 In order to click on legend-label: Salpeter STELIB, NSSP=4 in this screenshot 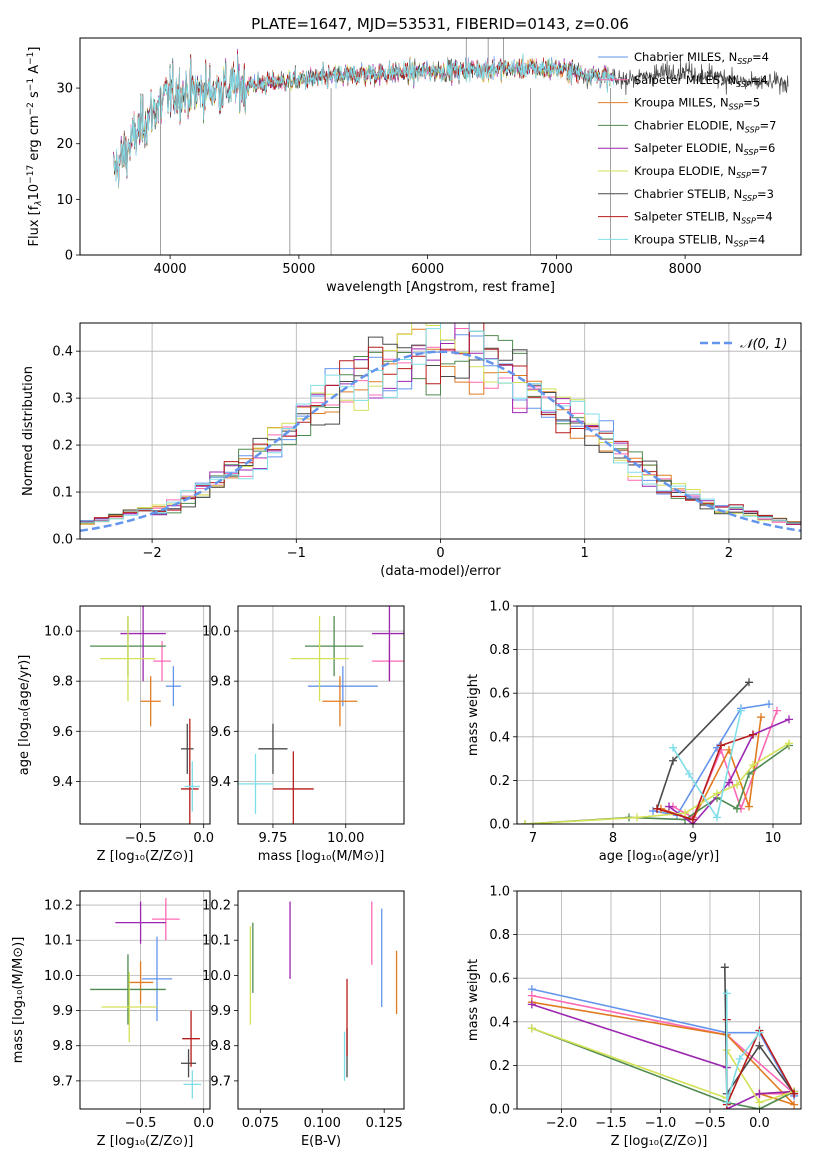, I will do `click(703, 218)`.